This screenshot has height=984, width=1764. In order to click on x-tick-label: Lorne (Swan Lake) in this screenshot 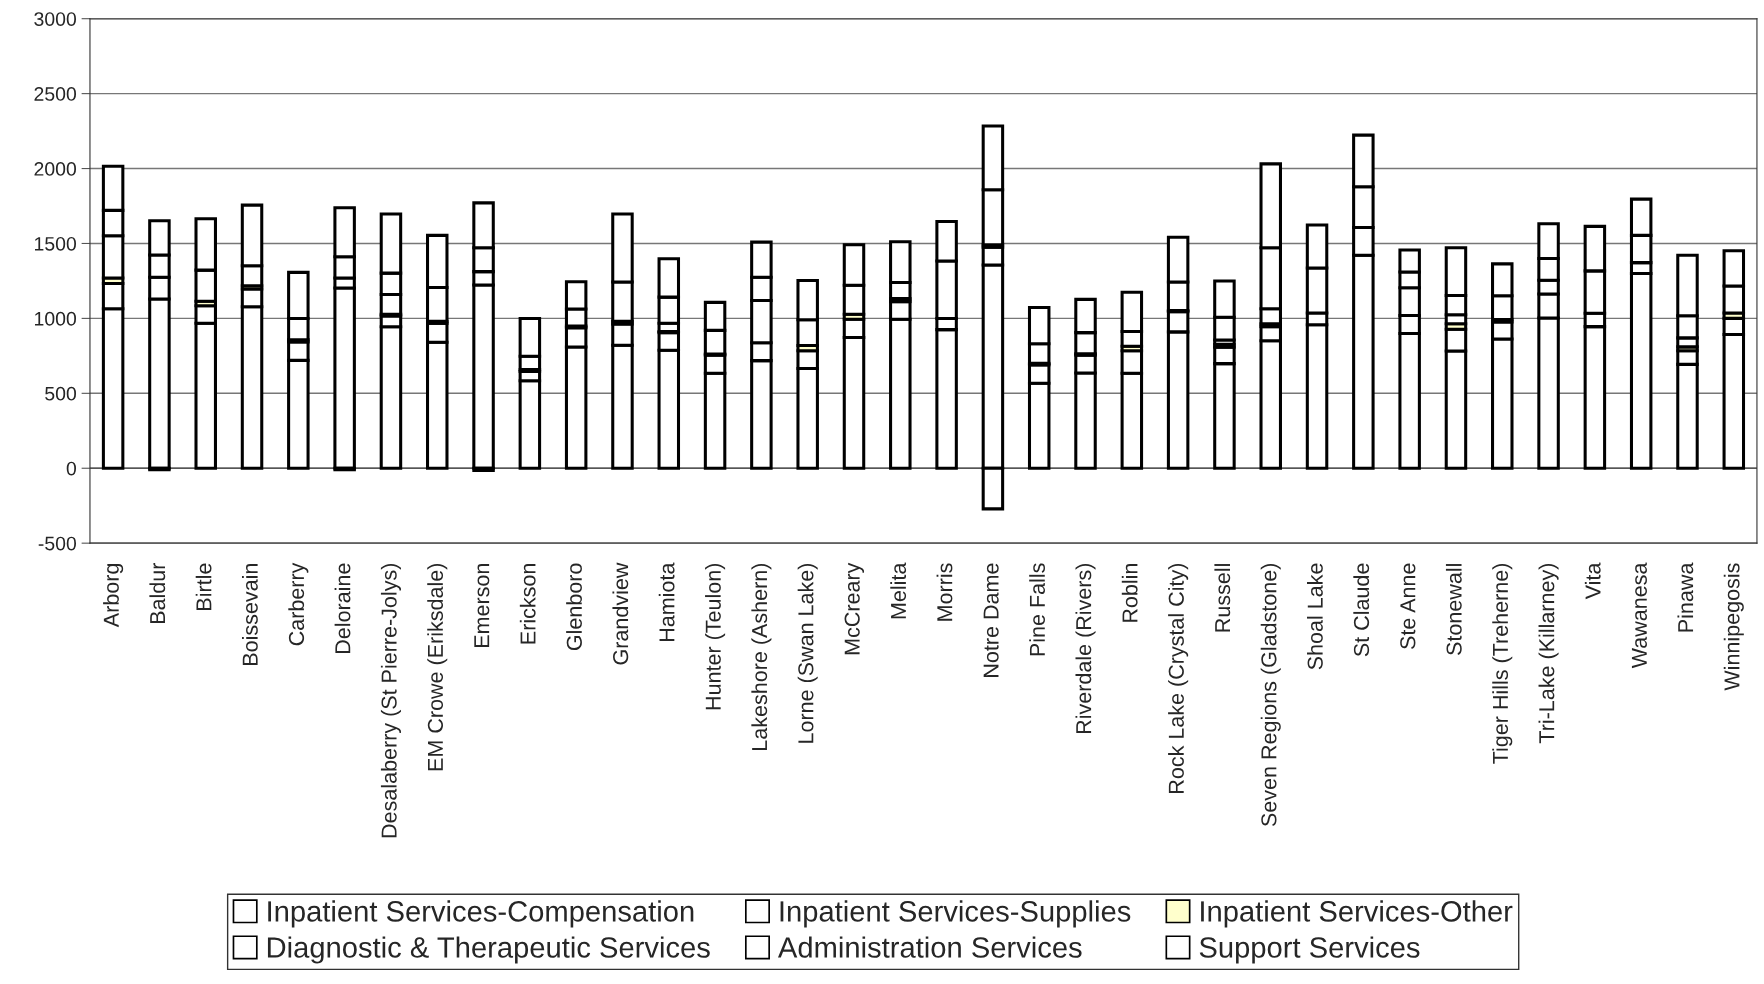, I will do `click(807, 653)`.